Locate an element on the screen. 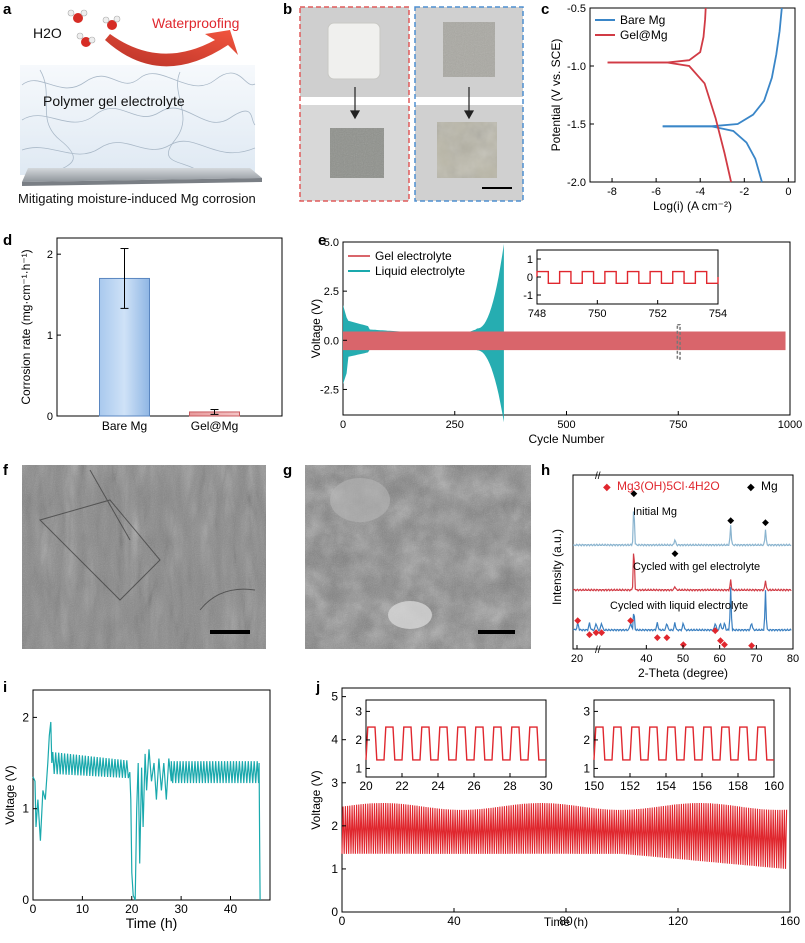 Image resolution: width=805 pixels, height=943 pixels. axis-break: // is located at coordinates (598, 476).